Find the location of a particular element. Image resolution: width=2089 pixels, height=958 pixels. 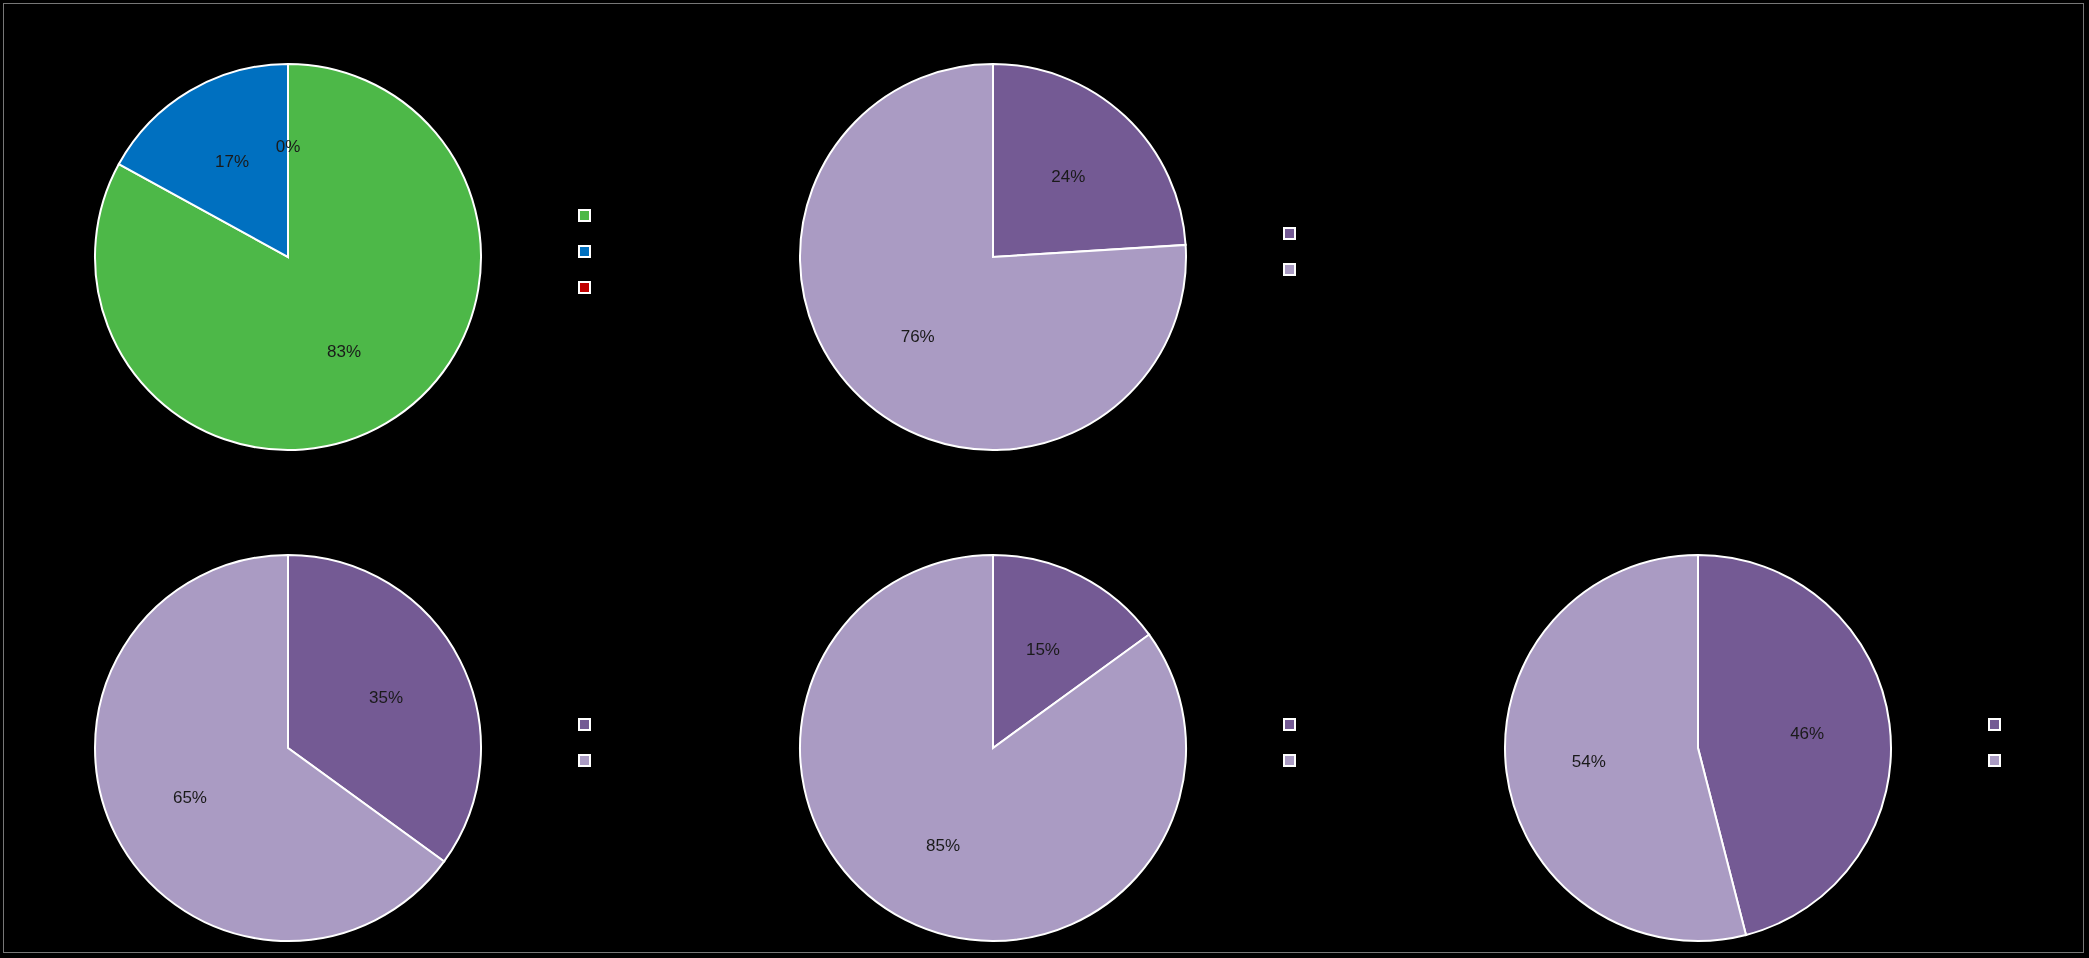

data-label: 76% is located at coordinates (917, 337).